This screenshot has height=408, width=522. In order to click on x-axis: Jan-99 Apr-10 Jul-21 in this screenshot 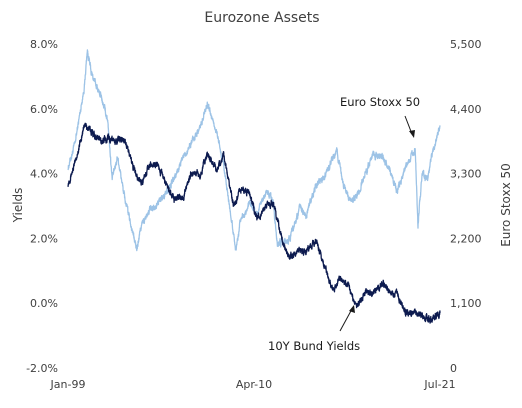, I will do `click(253, 384)`.